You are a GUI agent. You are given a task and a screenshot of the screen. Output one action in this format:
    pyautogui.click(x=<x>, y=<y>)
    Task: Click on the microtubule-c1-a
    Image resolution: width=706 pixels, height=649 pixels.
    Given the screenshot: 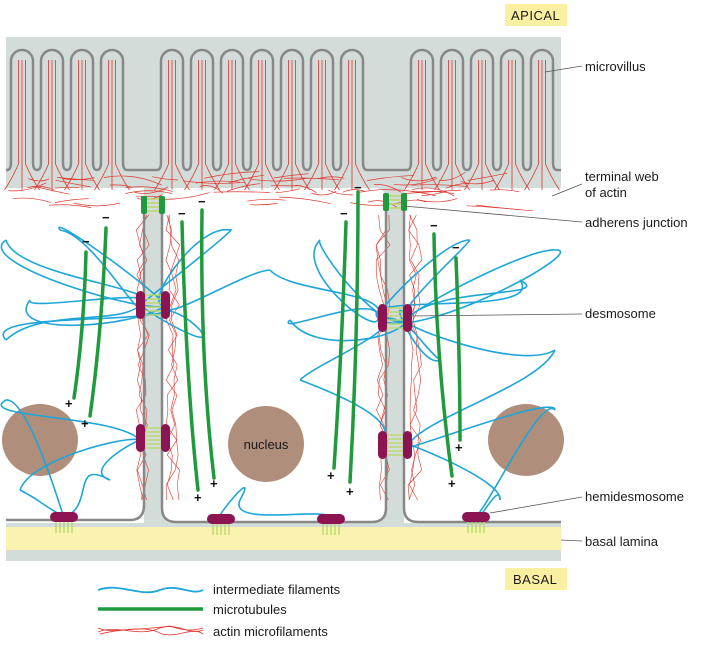 What is the action you would take?
    pyautogui.click(x=80, y=325)
    